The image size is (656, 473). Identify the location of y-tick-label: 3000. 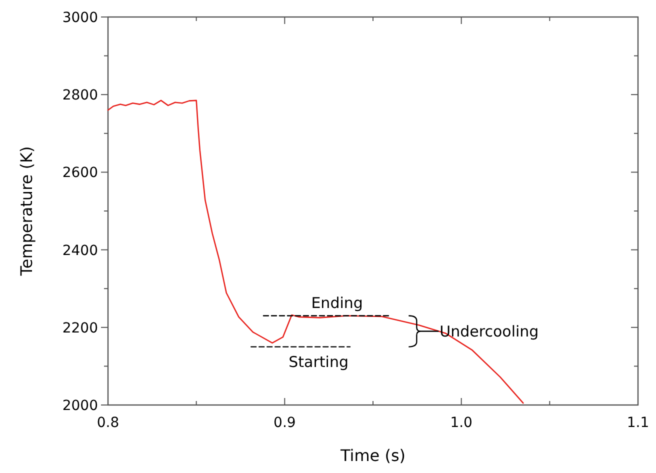
(80, 18).